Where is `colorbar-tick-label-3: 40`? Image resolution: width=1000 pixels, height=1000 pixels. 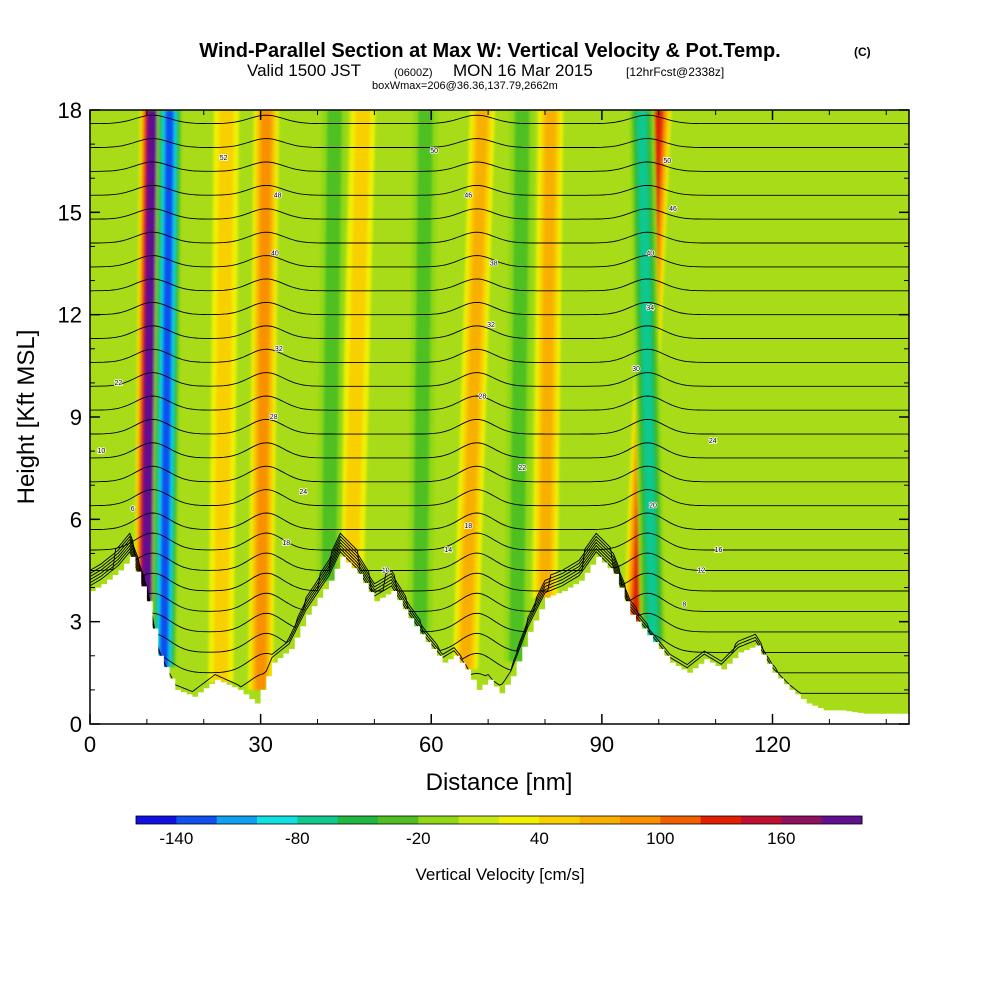
colorbar-tick-label-3: 40 is located at coordinates (539, 838).